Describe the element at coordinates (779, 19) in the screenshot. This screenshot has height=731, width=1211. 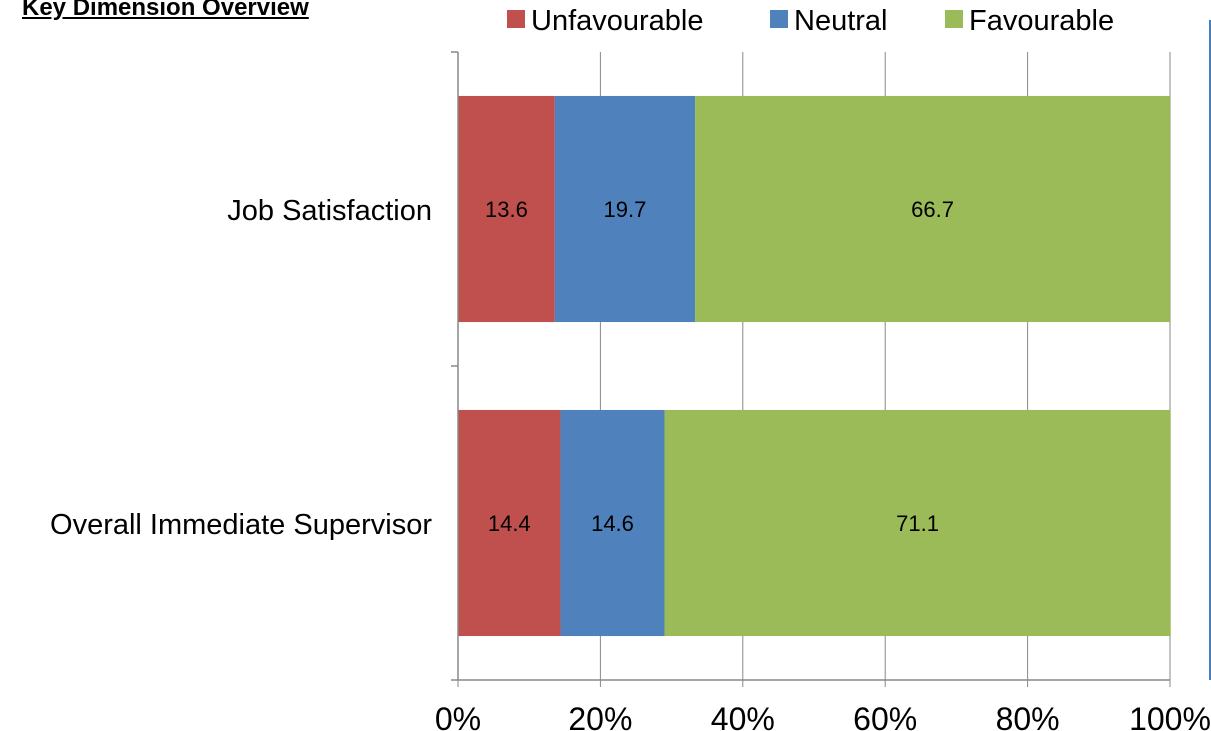
I see `legend-swatch-neutral` at that location.